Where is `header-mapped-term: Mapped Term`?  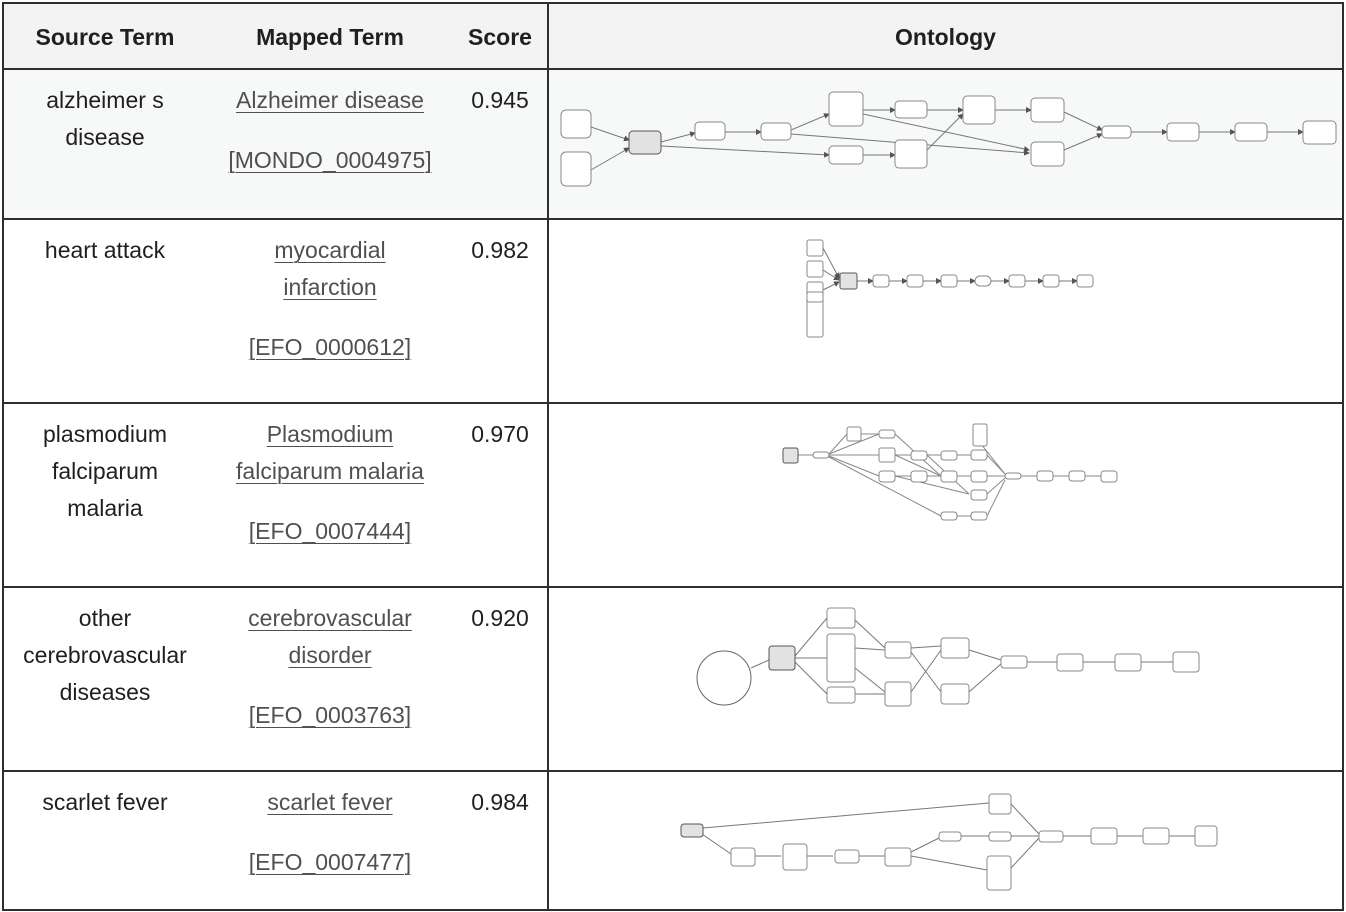
header-mapped-term: Mapped Term is located at coordinates (330, 37).